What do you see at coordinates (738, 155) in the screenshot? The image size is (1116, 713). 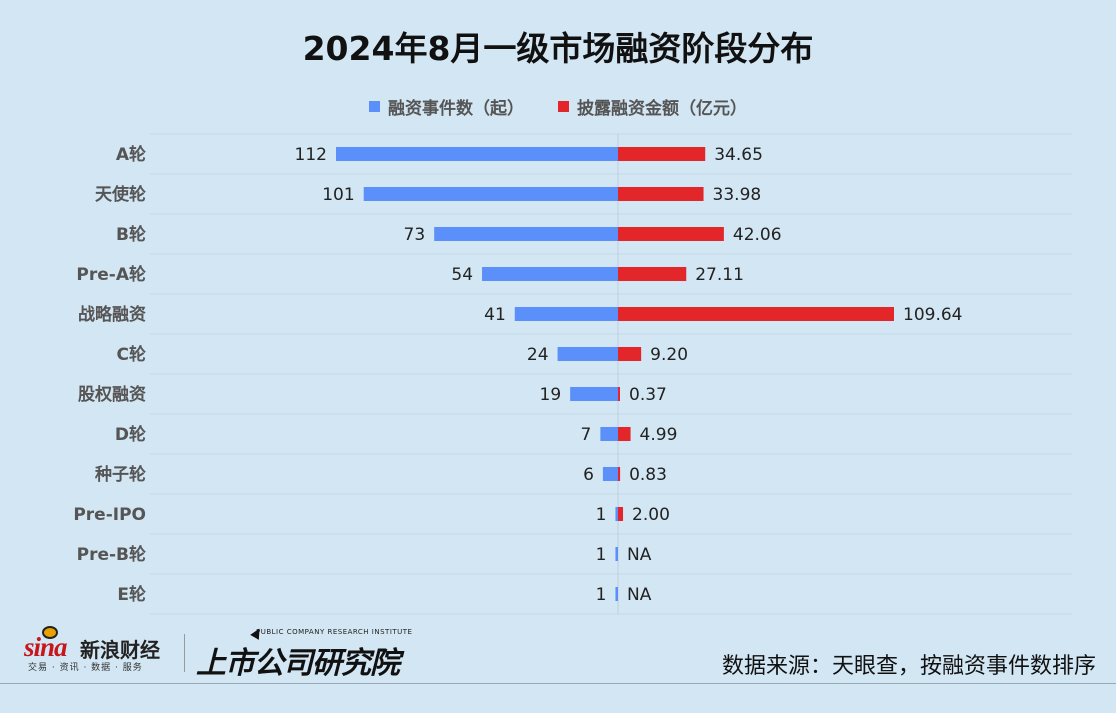 I see `data-label-amount: 34.65` at bounding box center [738, 155].